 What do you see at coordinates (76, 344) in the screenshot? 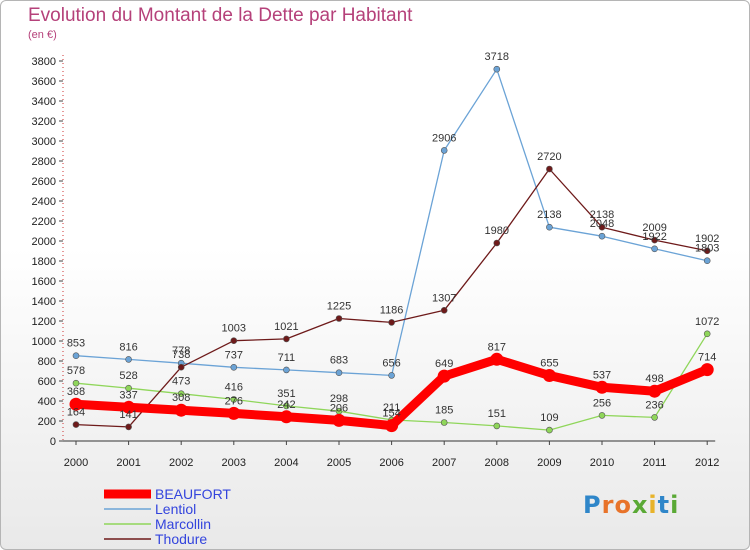
I see `data-label: 853` at bounding box center [76, 344].